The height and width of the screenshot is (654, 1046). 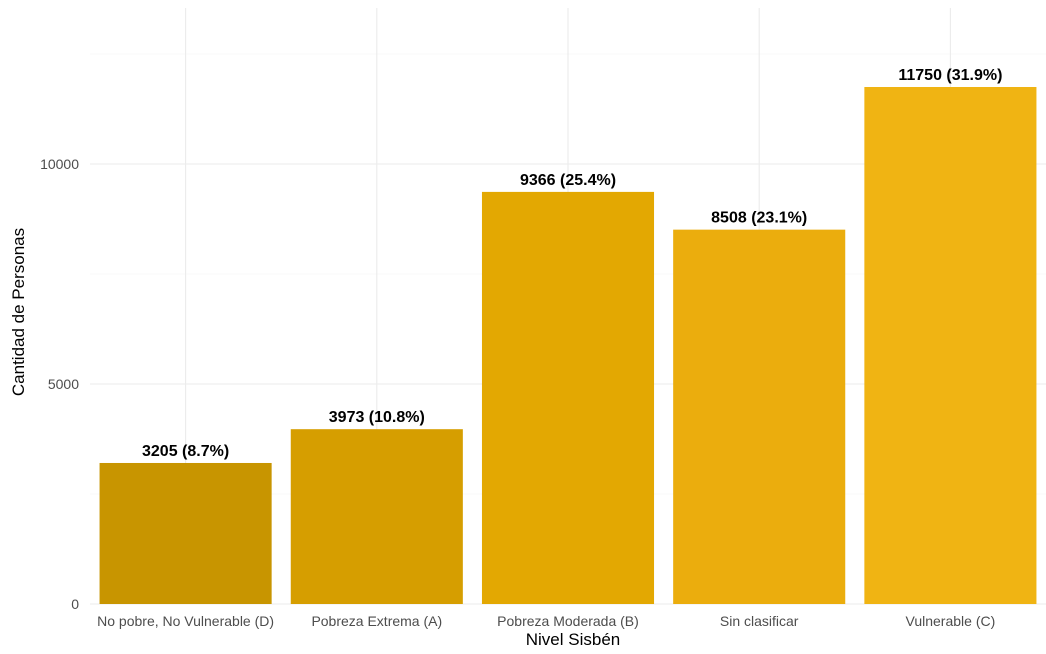 I want to click on x-axis-title: Nivel Sisbén, so click(x=573, y=639).